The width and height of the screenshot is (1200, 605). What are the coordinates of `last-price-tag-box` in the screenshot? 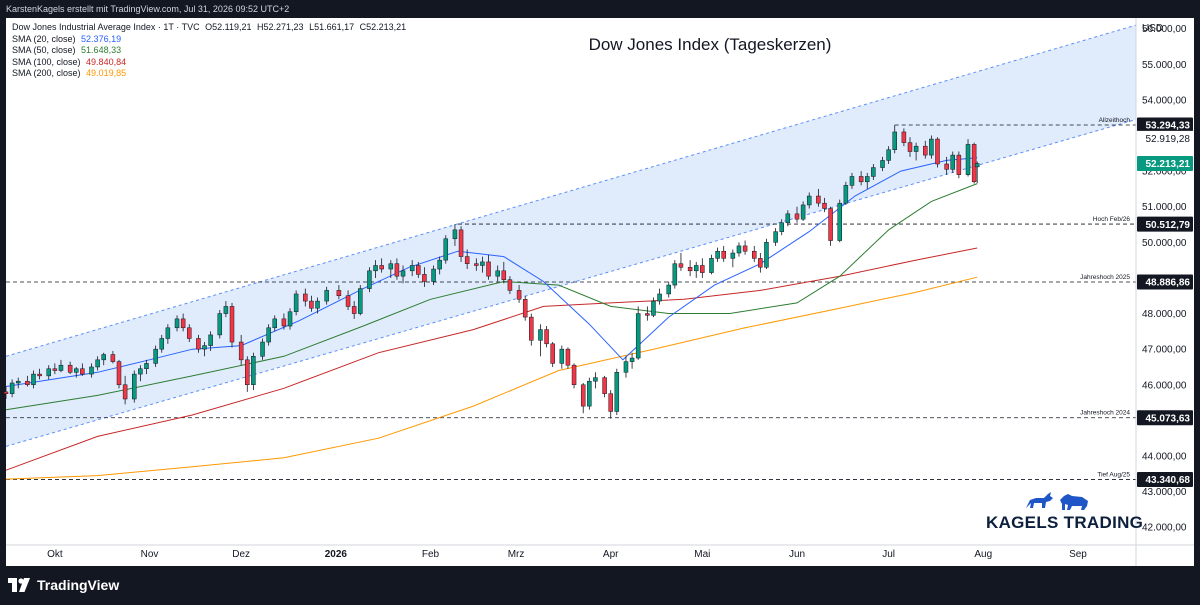 It's located at (1165, 164).